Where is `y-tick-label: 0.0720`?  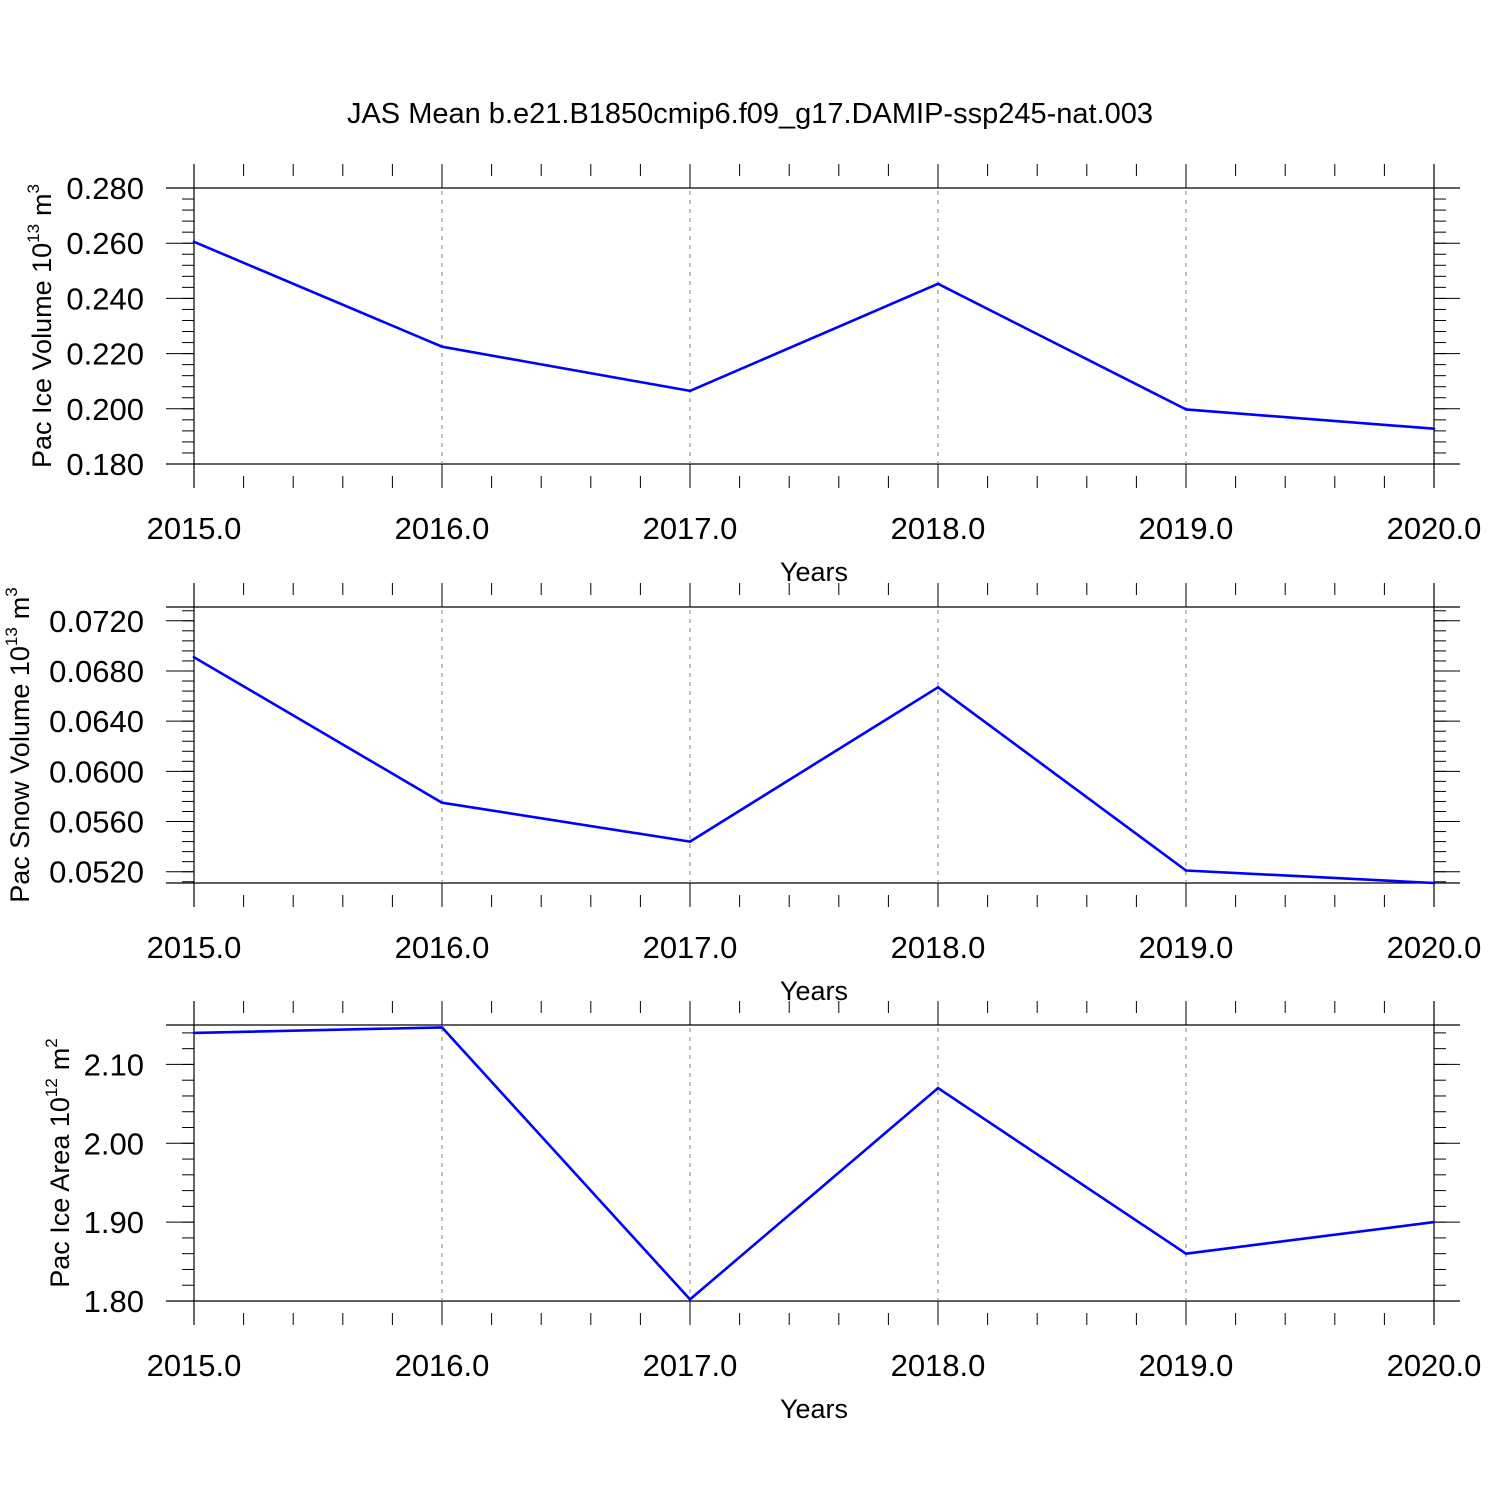 y-tick-label: 0.0720 is located at coordinates (96, 621).